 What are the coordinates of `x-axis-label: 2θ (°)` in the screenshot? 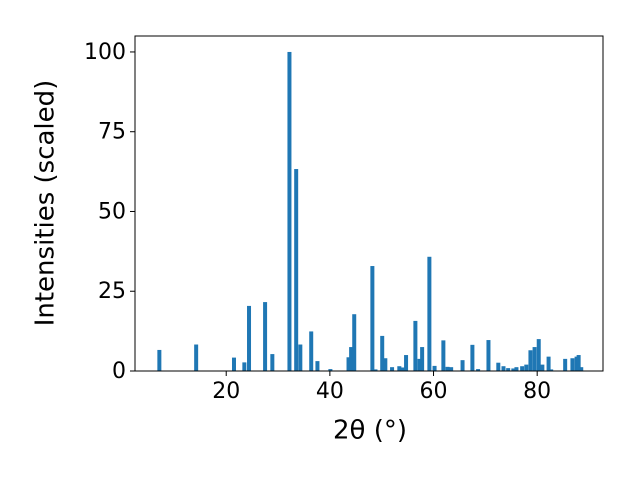 It's located at (370, 431).